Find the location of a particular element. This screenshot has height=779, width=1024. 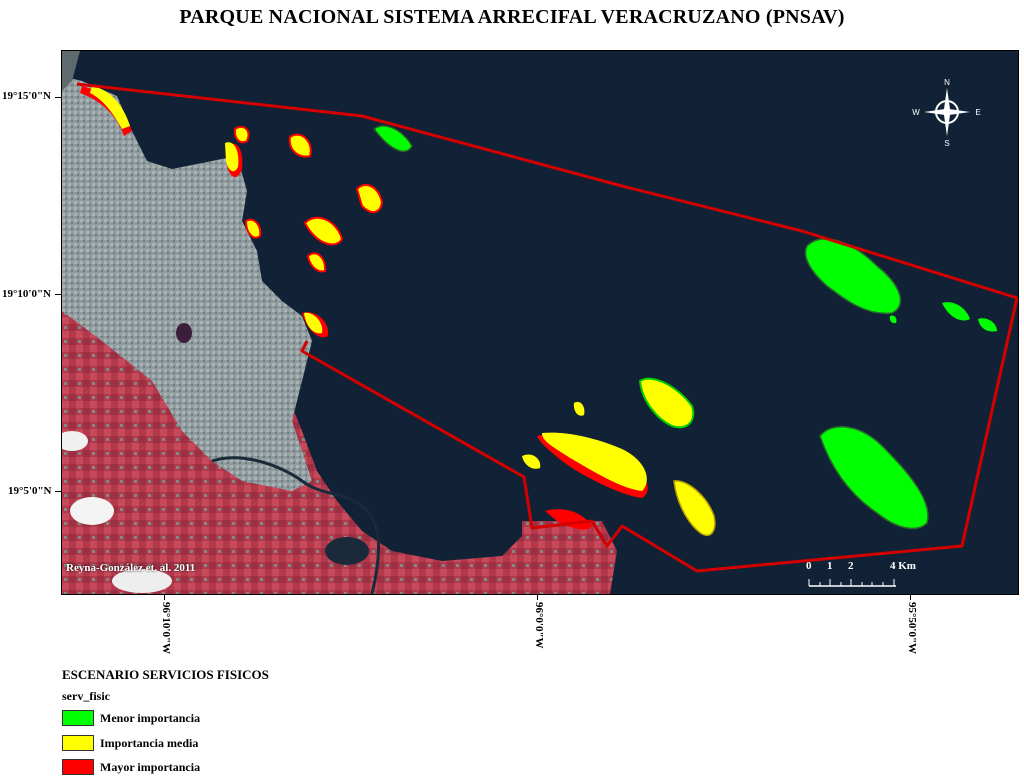

scale-tick-label: 2 is located at coordinates (851, 566).